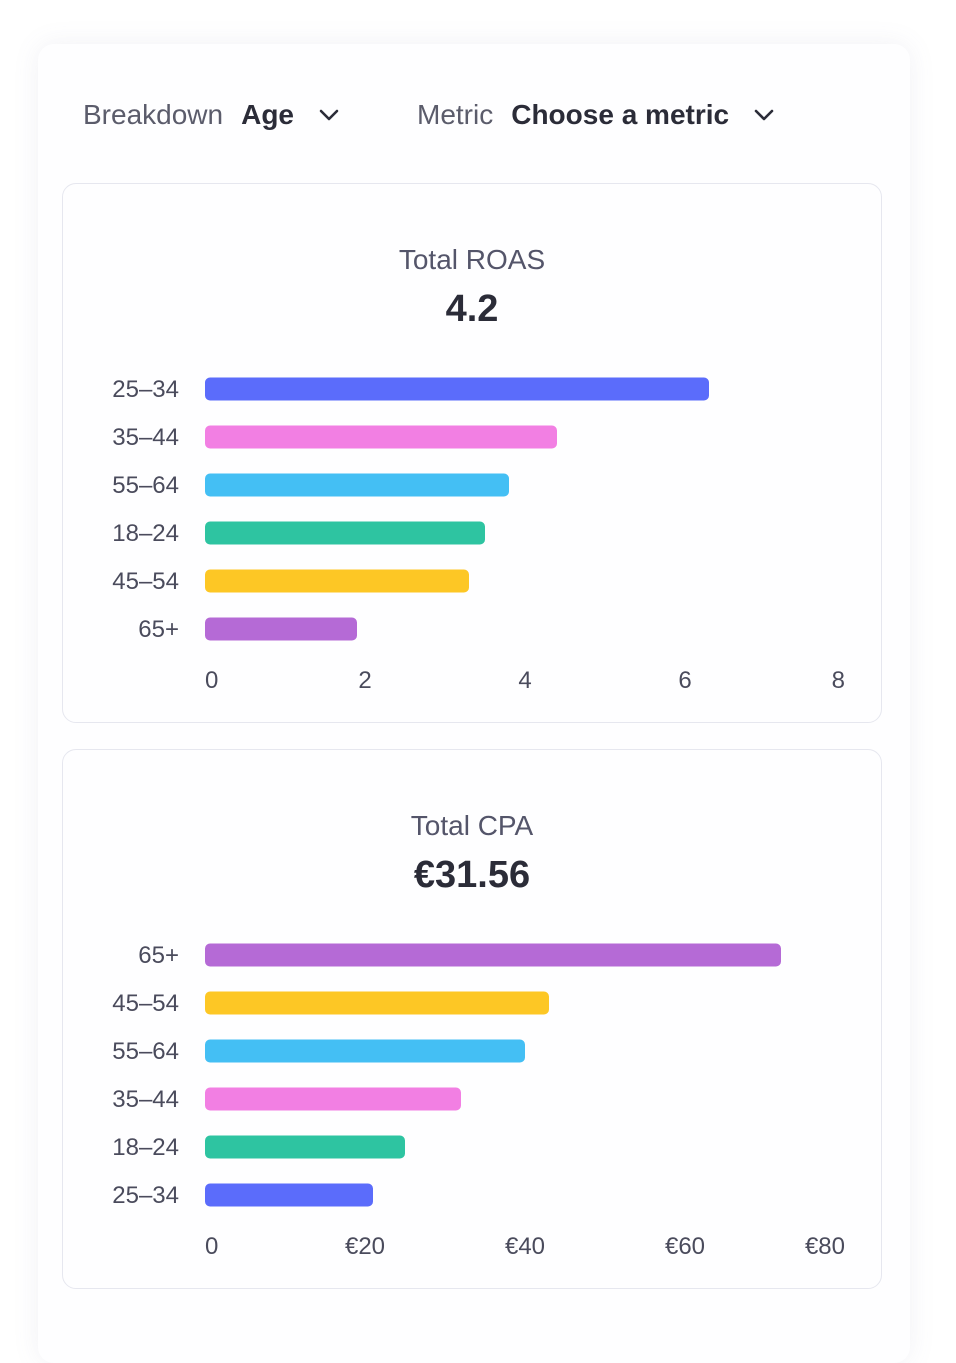 The image size is (956, 1363). I want to click on breakdown-value: Age, so click(267, 114).